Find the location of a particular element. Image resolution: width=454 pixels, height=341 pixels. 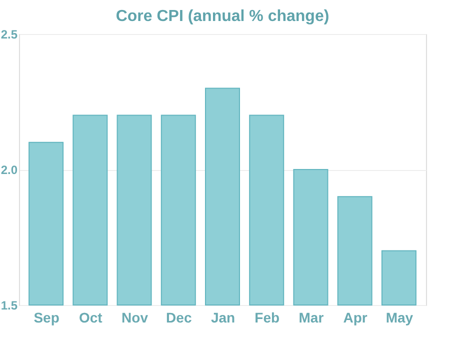

chart-title: Core CPI (annual % change) is located at coordinates (223, 16).